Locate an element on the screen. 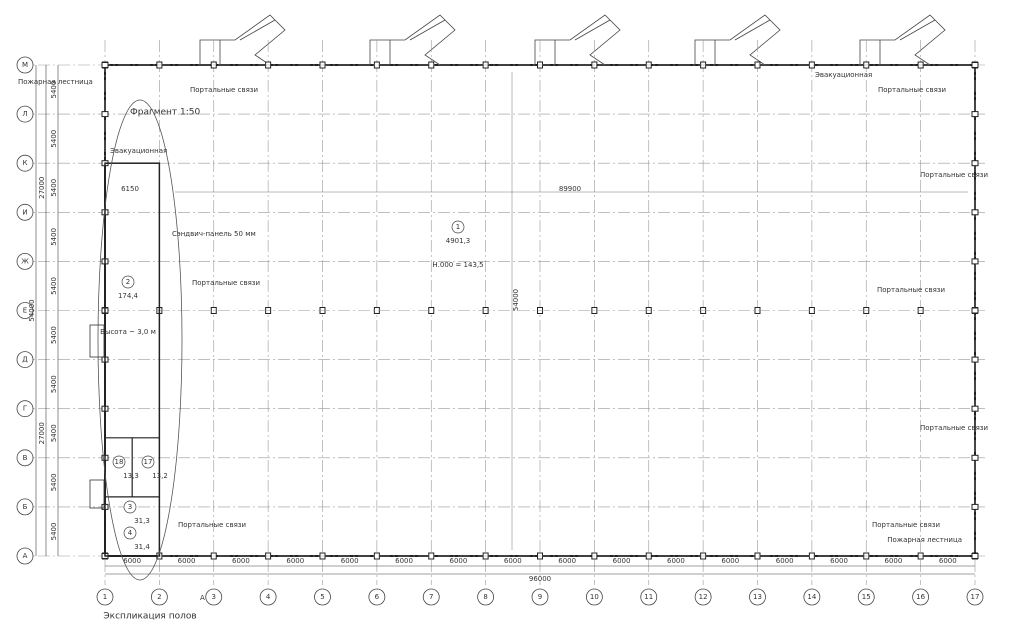 The height and width of the screenshot is (626, 1023). room-number: 1 is located at coordinates (458, 227).